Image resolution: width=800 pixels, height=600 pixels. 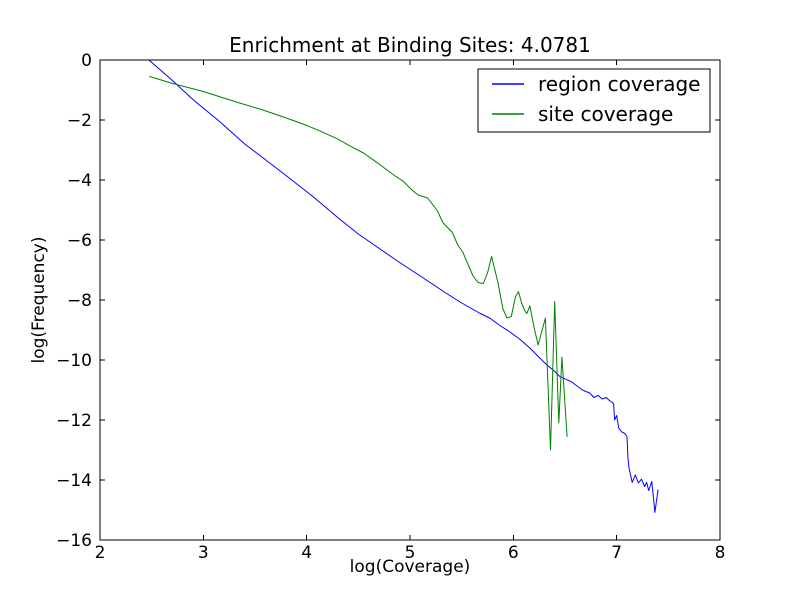 I want to click on y-tick-label: −14, so click(x=74, y=481).